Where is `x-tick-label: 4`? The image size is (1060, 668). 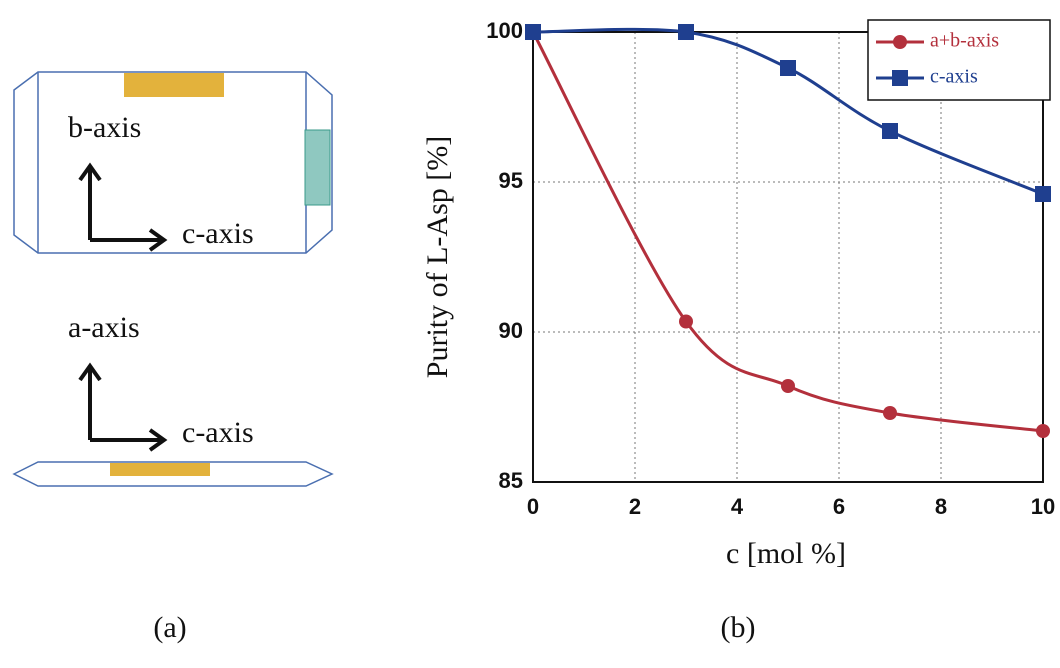
x-tick-label: 4 is located at coordinates (737, 506).